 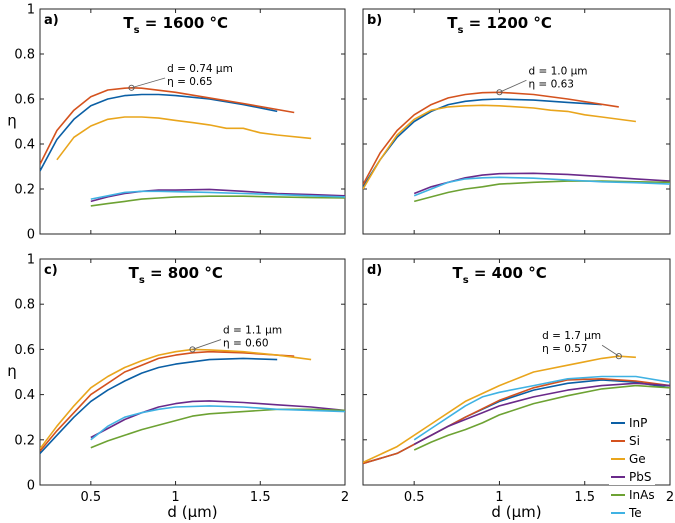 What do you see at coordinates (632, 468) in the screenshot?
I see `legend: InP Si Ge PbS InAs Te` at bounding box center [632, 468].